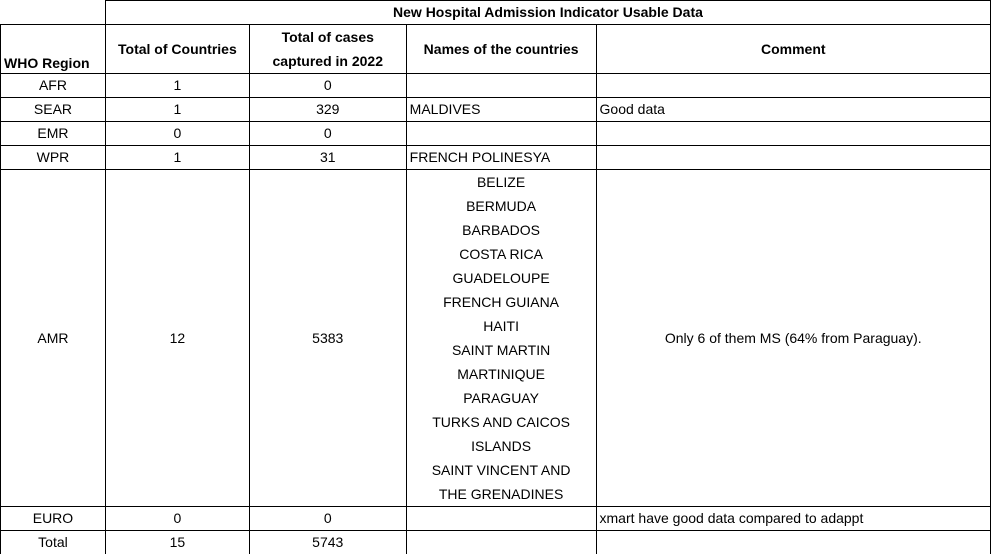  I want to click on cell-cases: 31, so click(327, 158).